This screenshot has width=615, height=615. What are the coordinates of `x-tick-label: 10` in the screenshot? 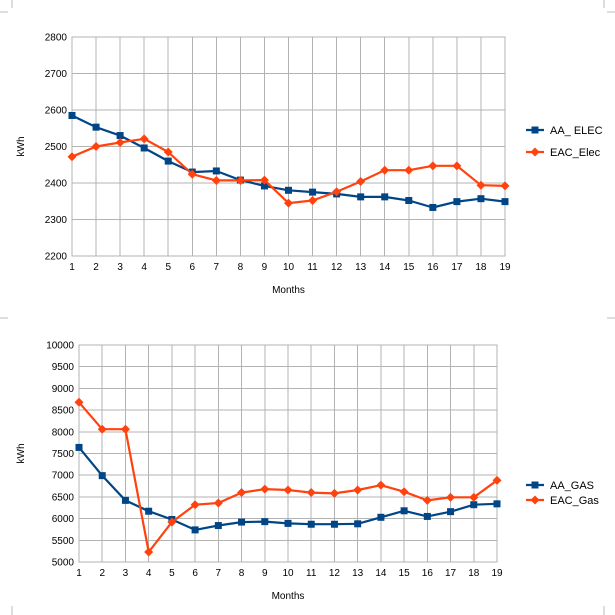 It's located at (289, 267).